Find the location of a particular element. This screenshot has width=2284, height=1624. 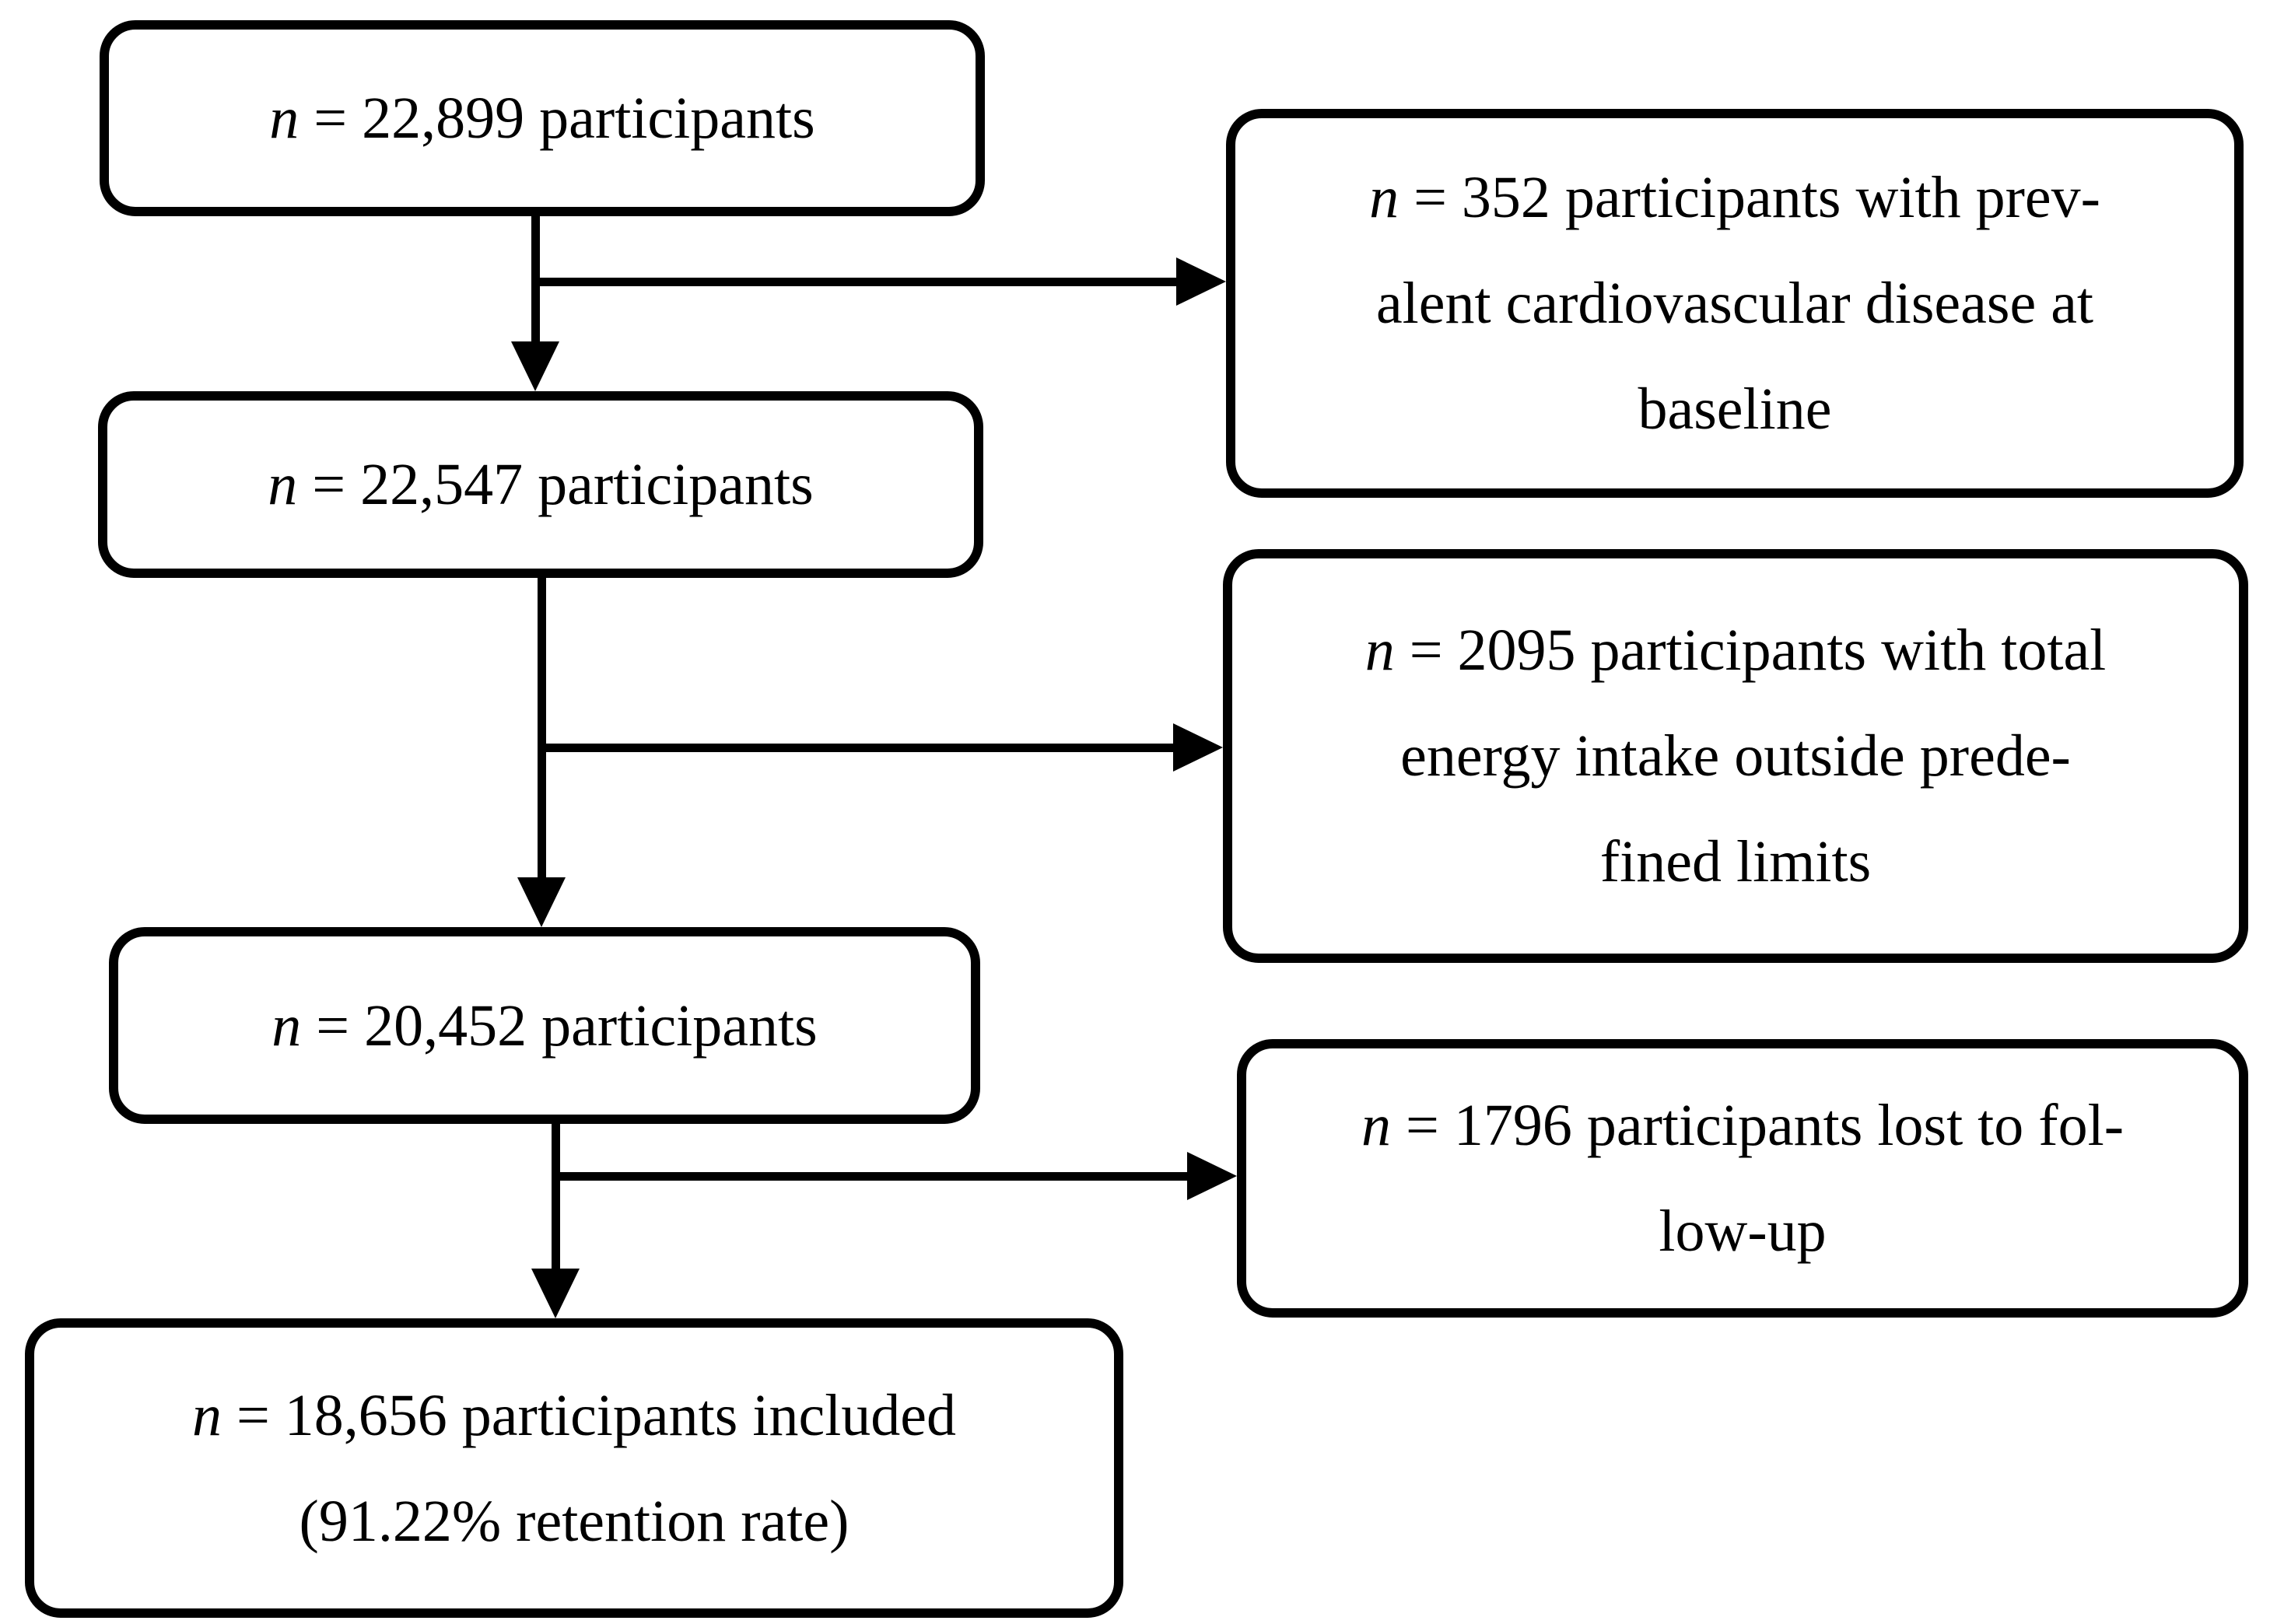

line-text: baseline is located at coordinates (1735, 409).